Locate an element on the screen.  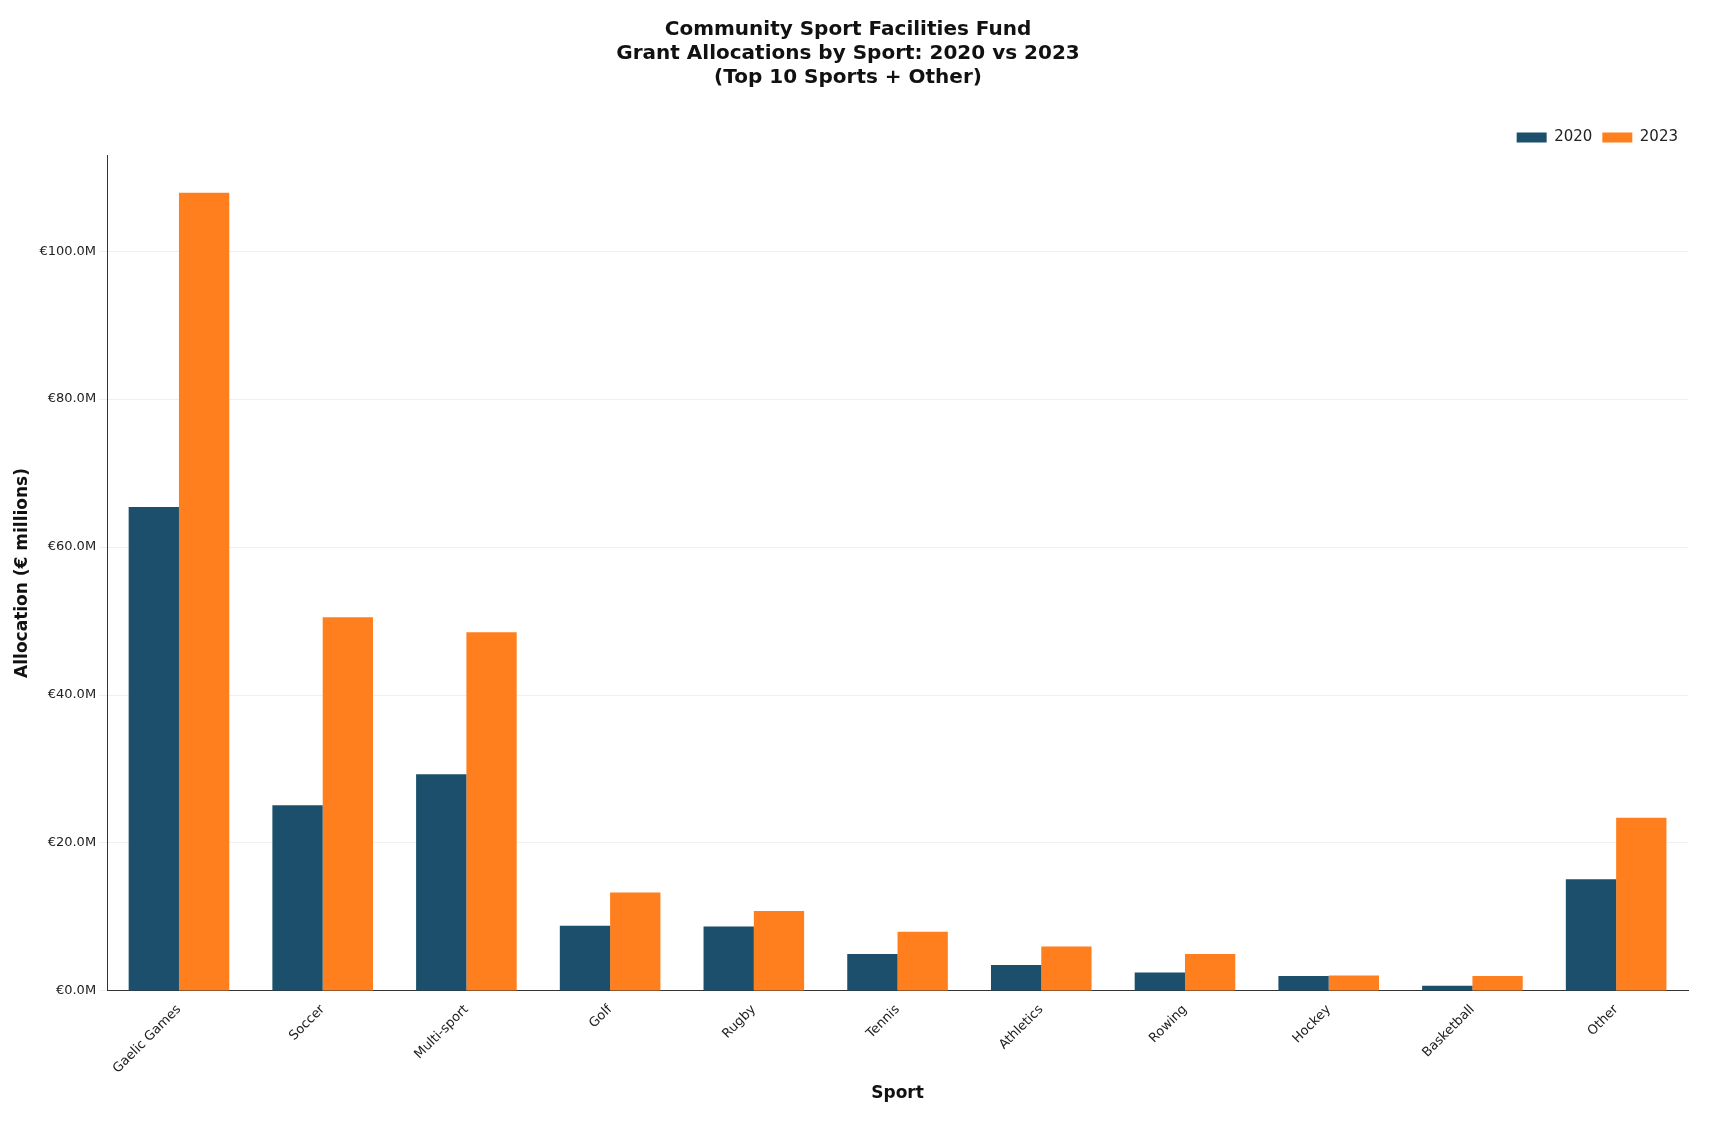
y-tick-label: €0.0M is located at coordinates (76, 990).